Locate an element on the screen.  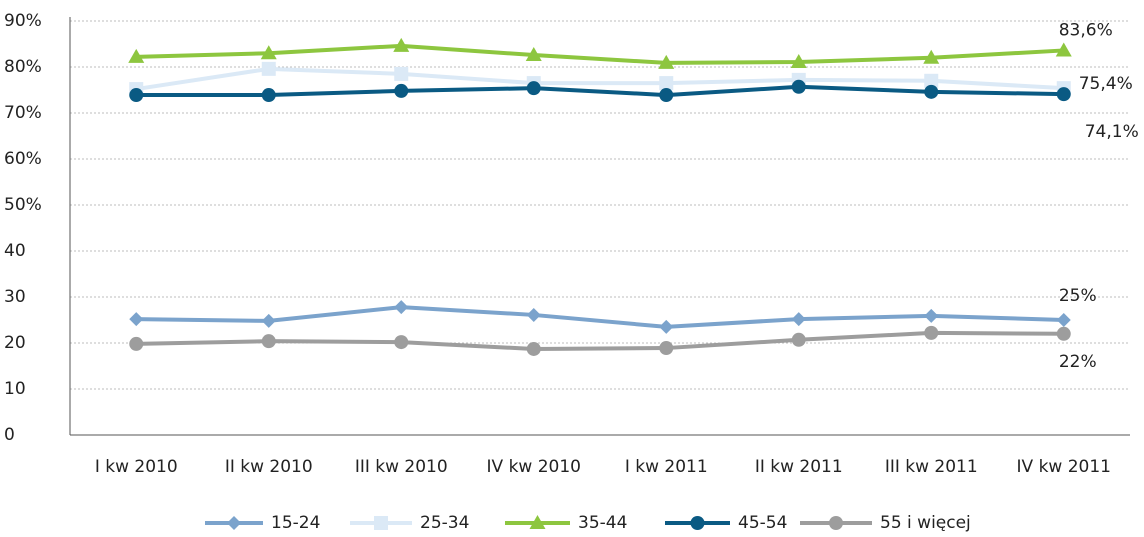
data-label: 83,6% is located at coordinates (1086, 30).